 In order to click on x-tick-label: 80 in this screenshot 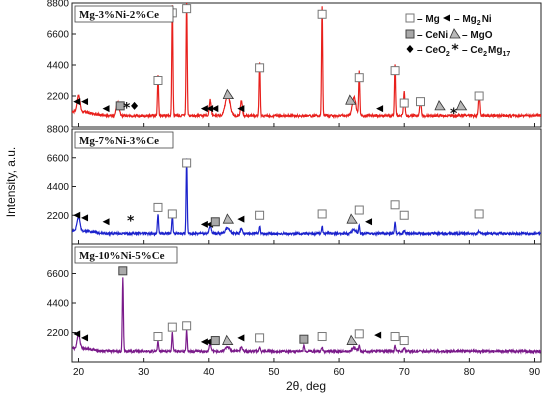, I will do `click(470, 372)`.